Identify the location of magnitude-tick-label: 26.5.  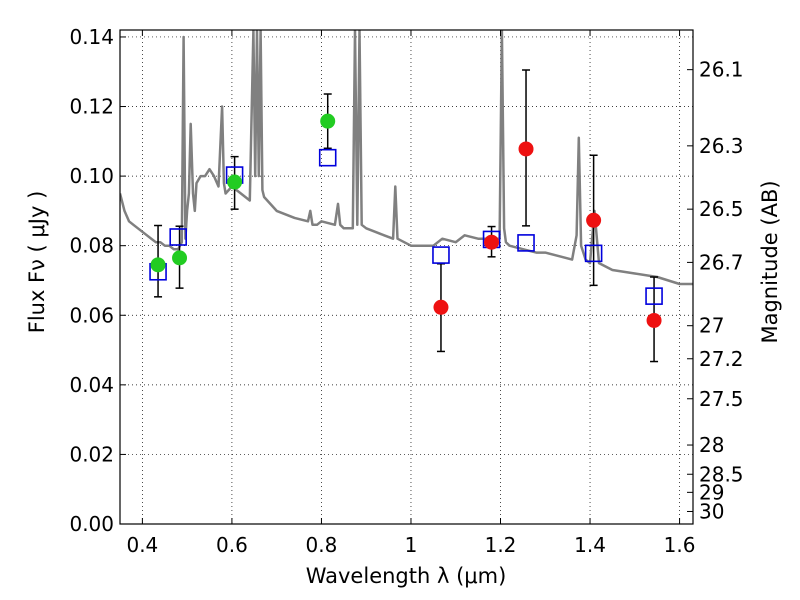
(721, 209).